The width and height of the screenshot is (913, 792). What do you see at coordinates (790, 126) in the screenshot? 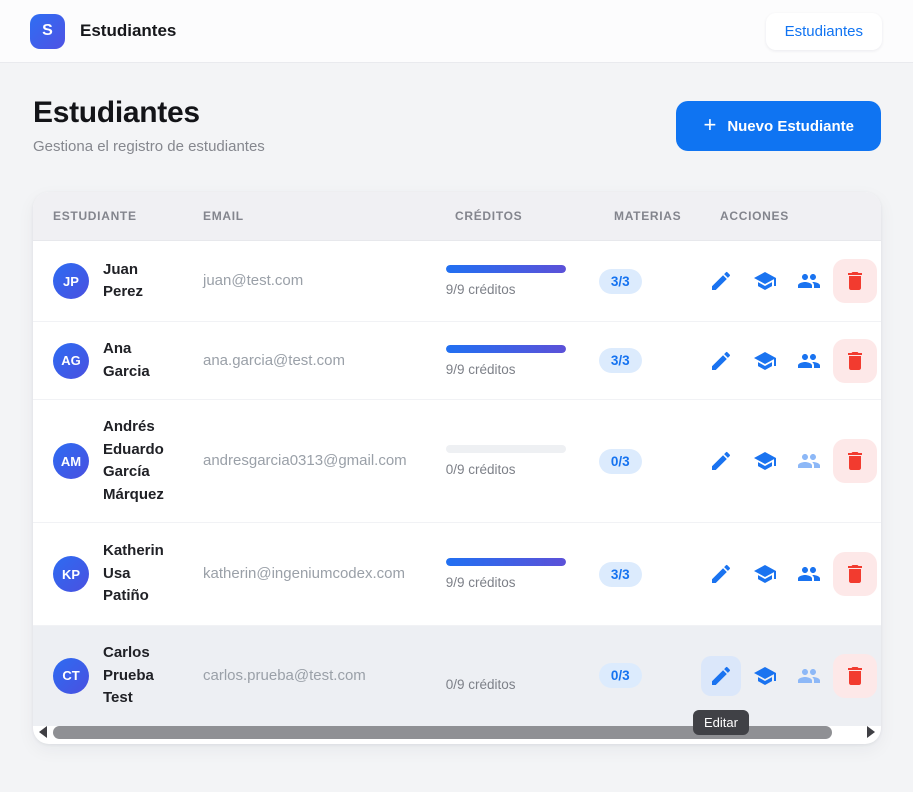
I see `new-student-button-label: Nuevo Estudiante` at bounding box center [790, 126].